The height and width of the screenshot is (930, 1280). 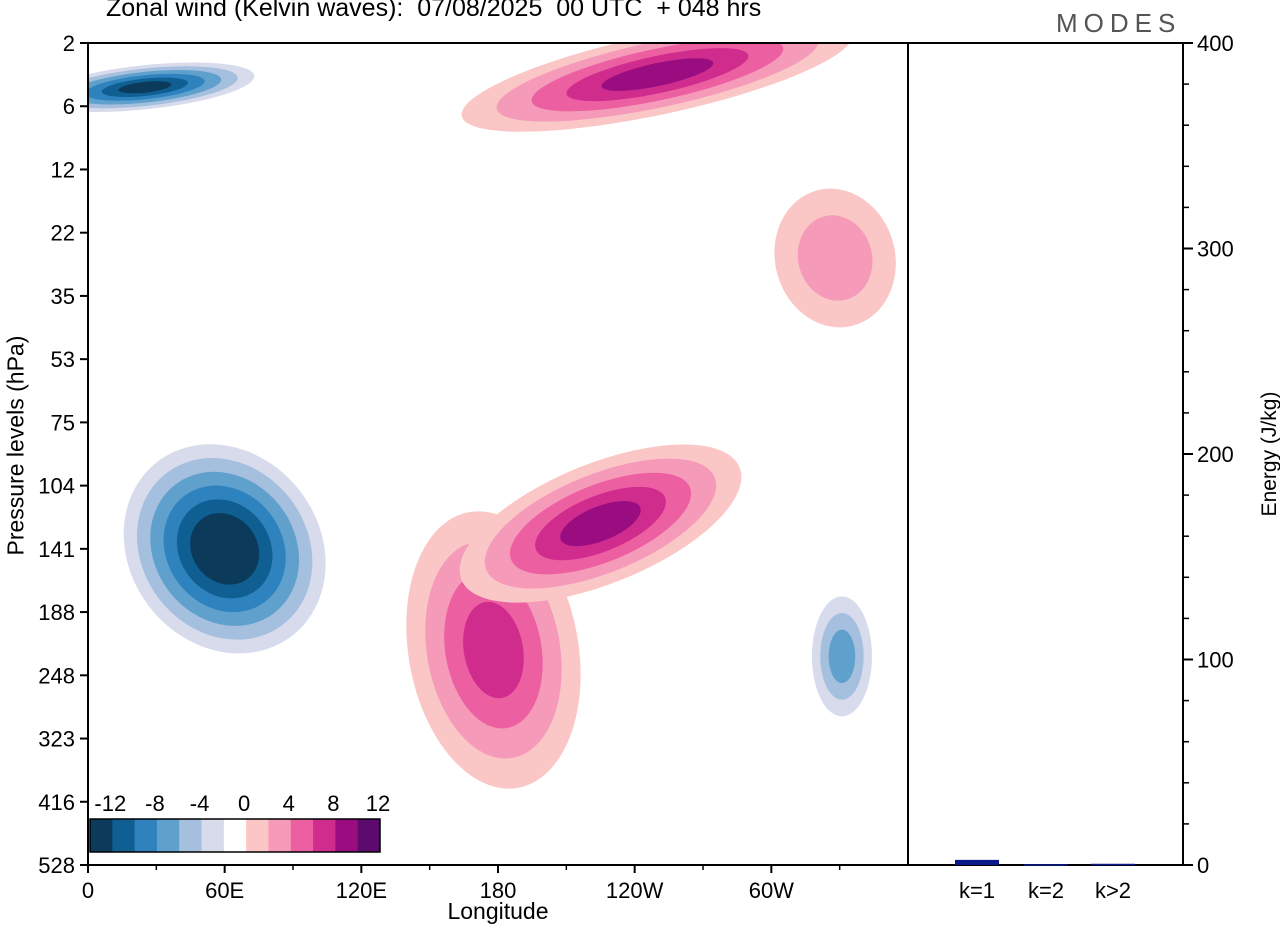 I want to click on longitude-tick-label: 120W, so click(x=635, y=890).